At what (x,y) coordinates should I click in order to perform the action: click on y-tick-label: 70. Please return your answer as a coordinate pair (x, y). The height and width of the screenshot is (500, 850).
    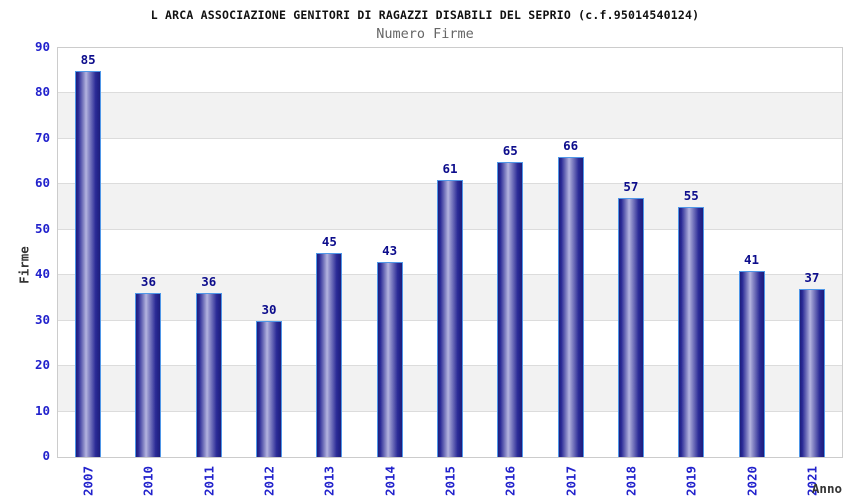
    Looking at the image, I should click on (42, 137).